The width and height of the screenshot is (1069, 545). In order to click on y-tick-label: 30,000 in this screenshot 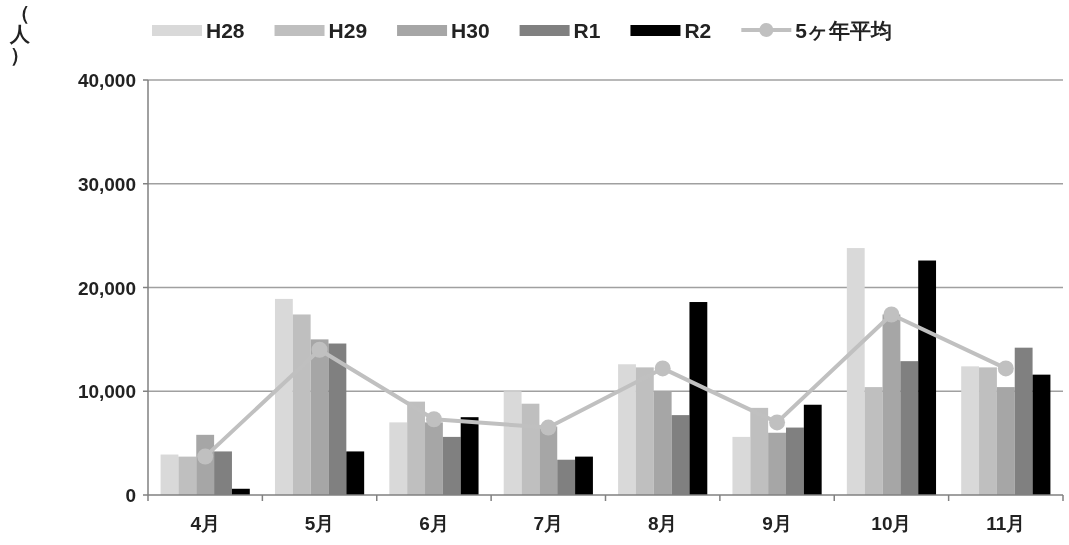, I will do `click(106, 184)`.